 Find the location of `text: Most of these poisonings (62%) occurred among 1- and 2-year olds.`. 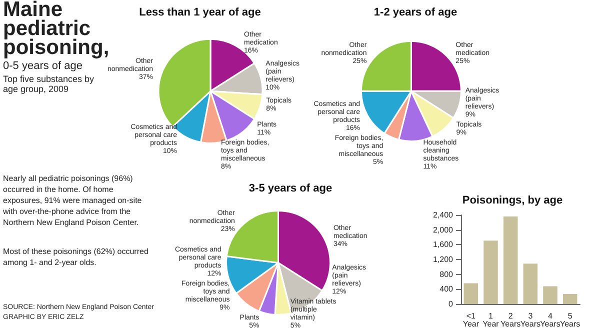

text: Most of these poisonings (62%) occurred among 1- and 2-year olds. is located at coordinates (76, 257).